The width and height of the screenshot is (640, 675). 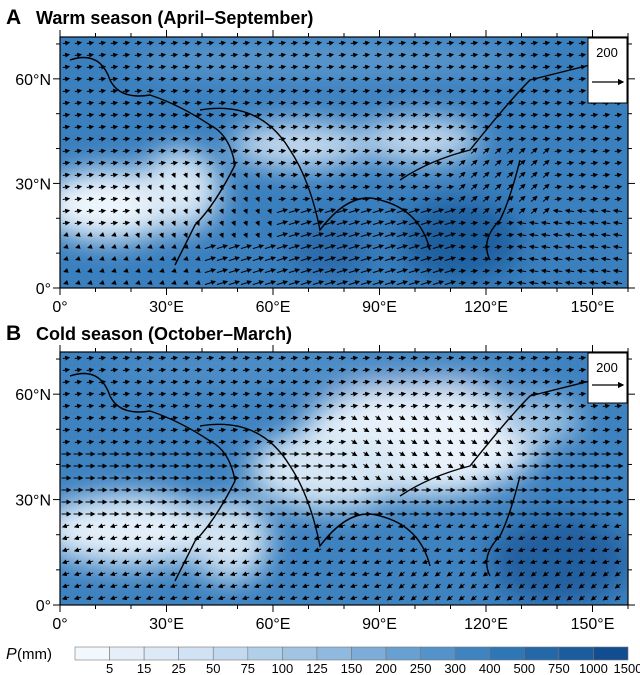 I want to click on colorbar-tick-label: 250, so click(x=421, y=668).